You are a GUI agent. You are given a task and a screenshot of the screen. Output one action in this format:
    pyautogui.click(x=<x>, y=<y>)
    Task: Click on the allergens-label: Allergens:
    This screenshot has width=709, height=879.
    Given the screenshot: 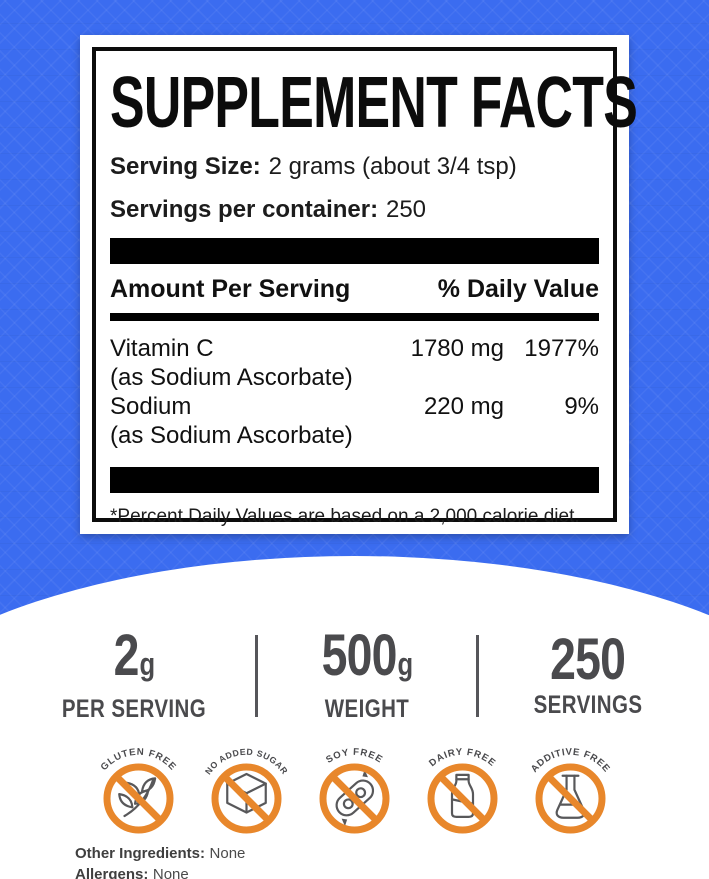 What is the action you would take?
    pyautogui.click(x=112, y=872)
    